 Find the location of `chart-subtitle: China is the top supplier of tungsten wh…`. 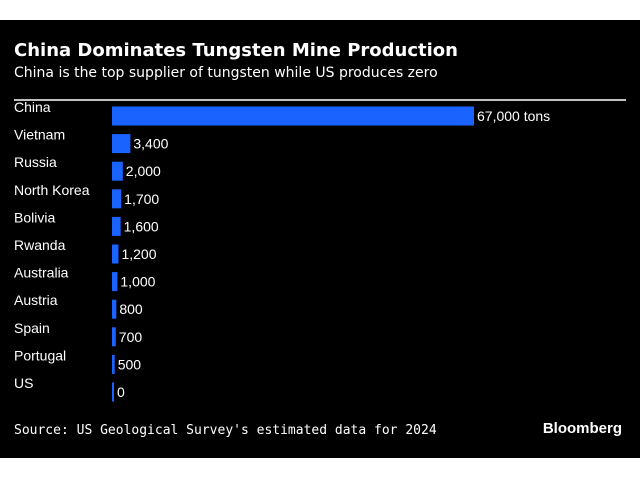

chart-subtitle: China is the top supplier of tungsten wh… is located at coordinates (226, 73).